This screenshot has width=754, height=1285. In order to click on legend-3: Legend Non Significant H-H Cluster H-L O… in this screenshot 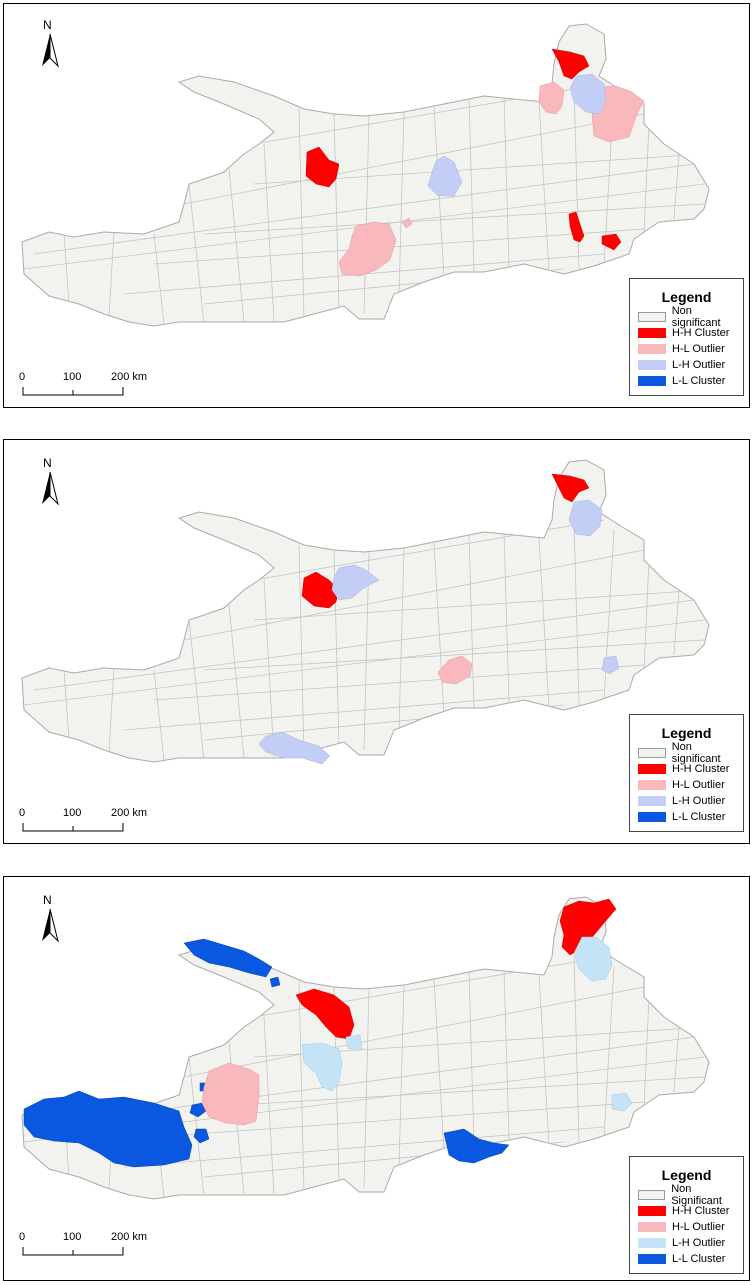, I will do `click(686, 1215)`.